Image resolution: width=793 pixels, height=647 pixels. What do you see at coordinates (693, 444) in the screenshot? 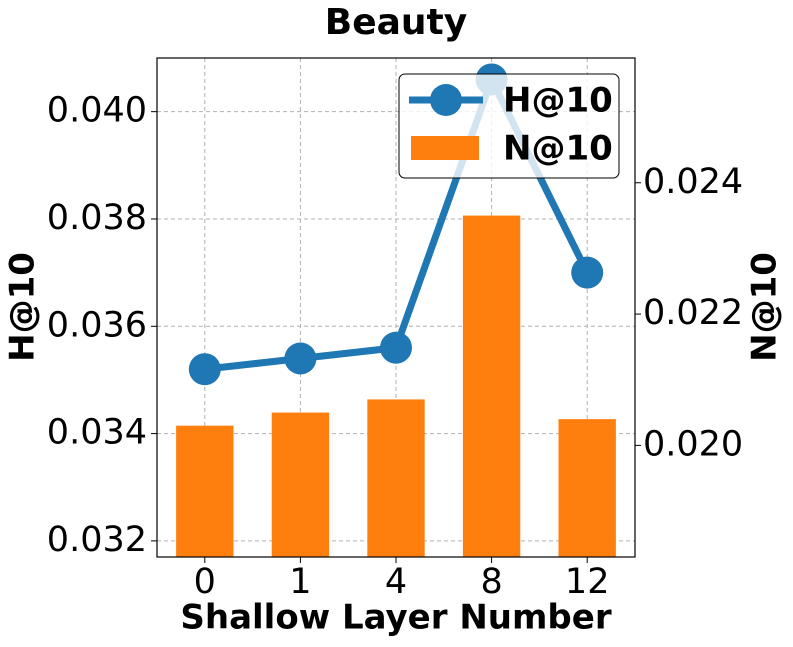
I see `y2-tick-label: 0.020` at bounding box center [693, 444].